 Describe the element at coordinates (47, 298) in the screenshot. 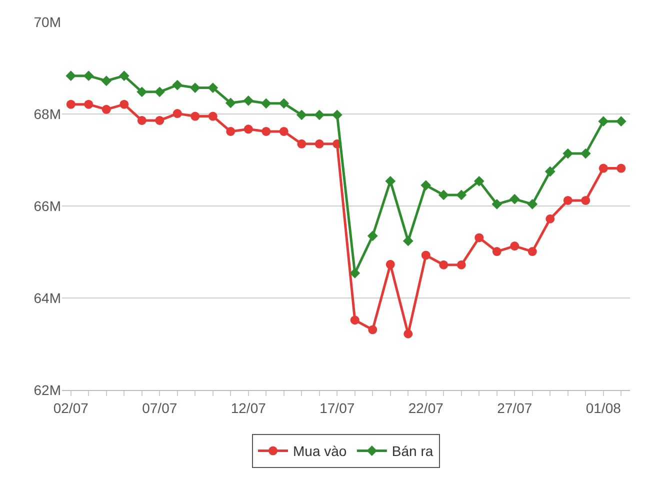

I see `y-tick-label: 64M` at that location.